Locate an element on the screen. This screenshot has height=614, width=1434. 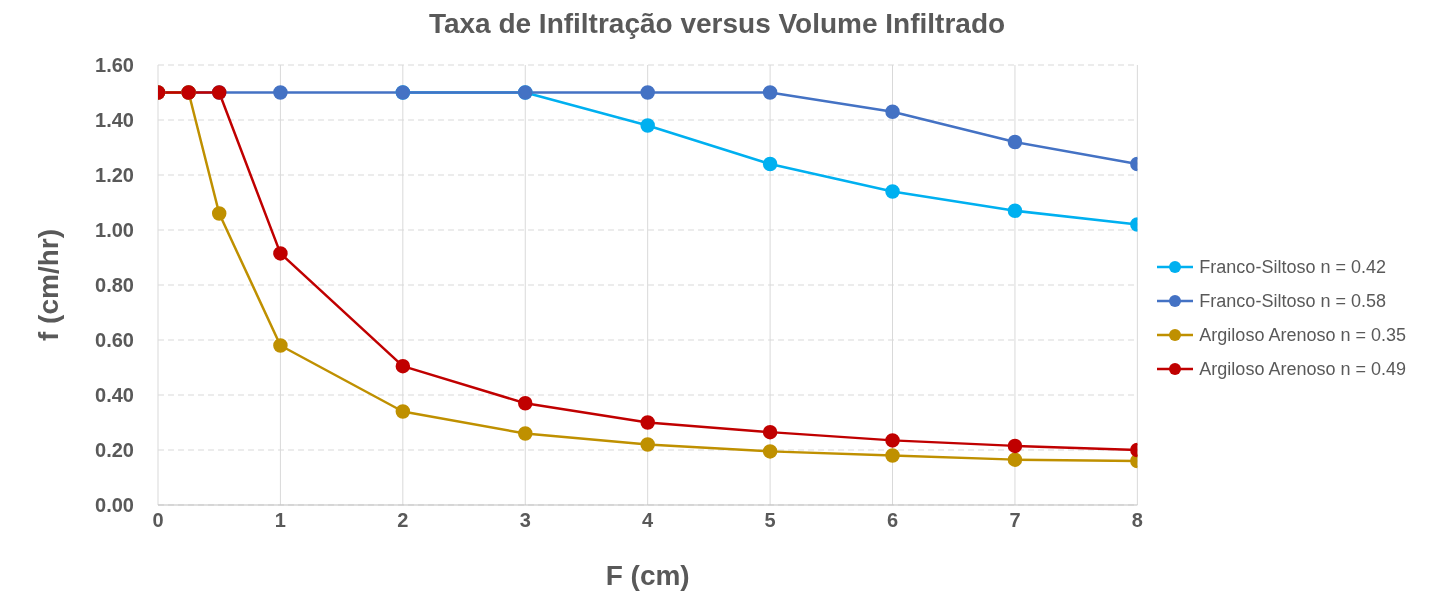
x-tick-label: 2 is located at coordinates (403, 520).